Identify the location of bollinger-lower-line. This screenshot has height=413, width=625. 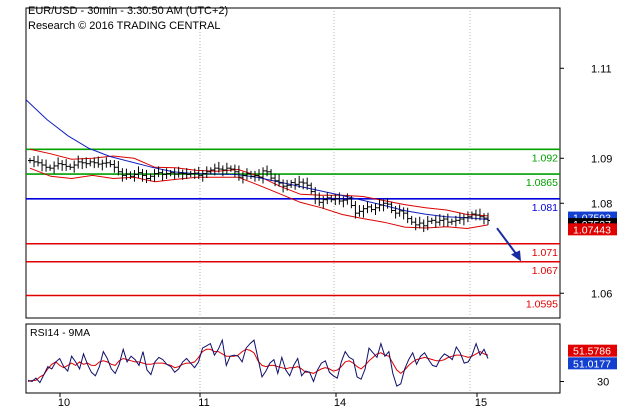
(259, 198).